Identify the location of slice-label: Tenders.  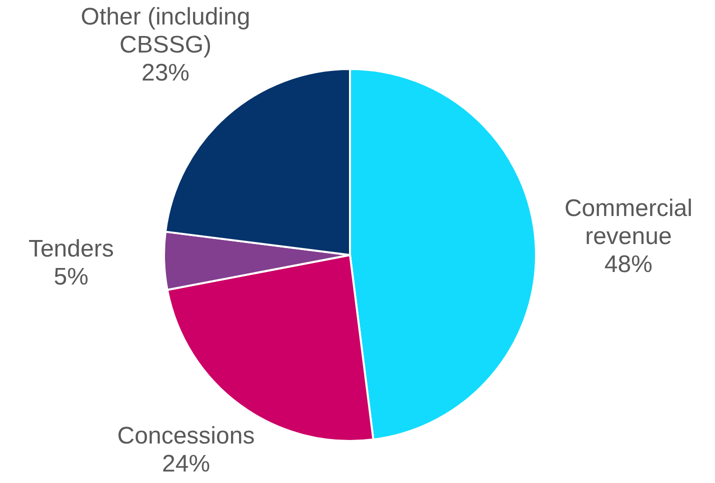
(71, 248).